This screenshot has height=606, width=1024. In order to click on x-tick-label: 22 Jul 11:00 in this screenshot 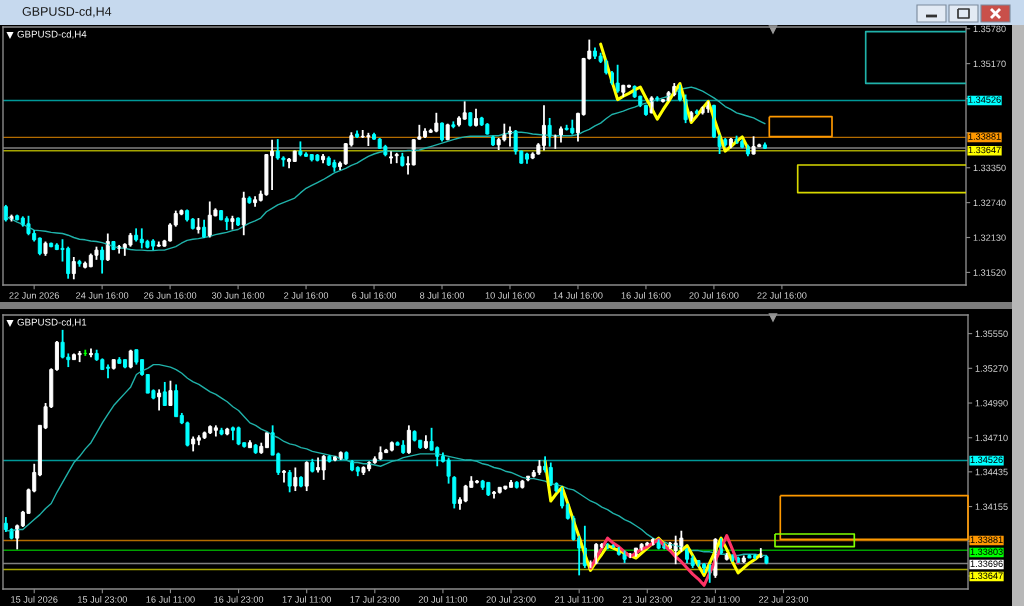, I will do `click(715, 599)`.